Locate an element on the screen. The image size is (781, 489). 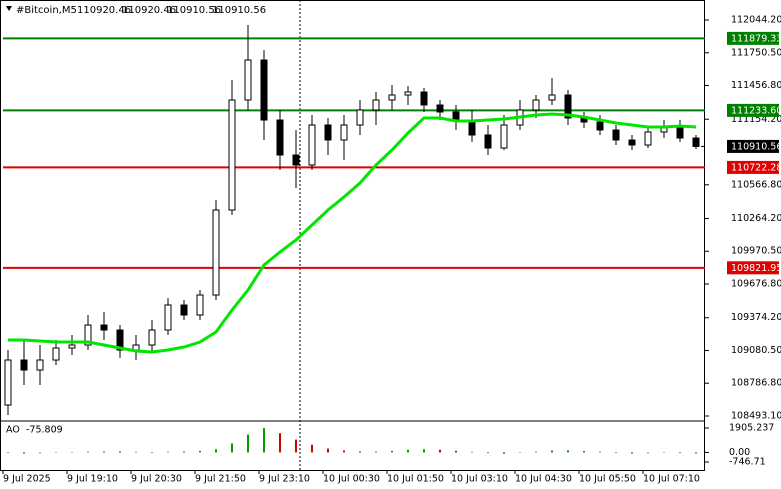
y-tick-label: 109970.50 is located at coordinates (756, 251).